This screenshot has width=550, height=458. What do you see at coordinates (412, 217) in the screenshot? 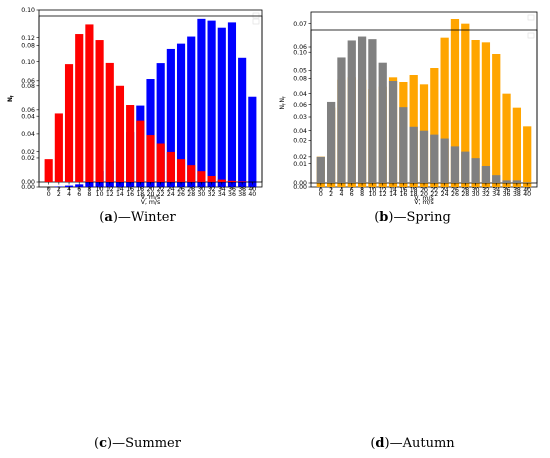
I see `caption-b: (b)—Spring` at bounding box center [412, 217].